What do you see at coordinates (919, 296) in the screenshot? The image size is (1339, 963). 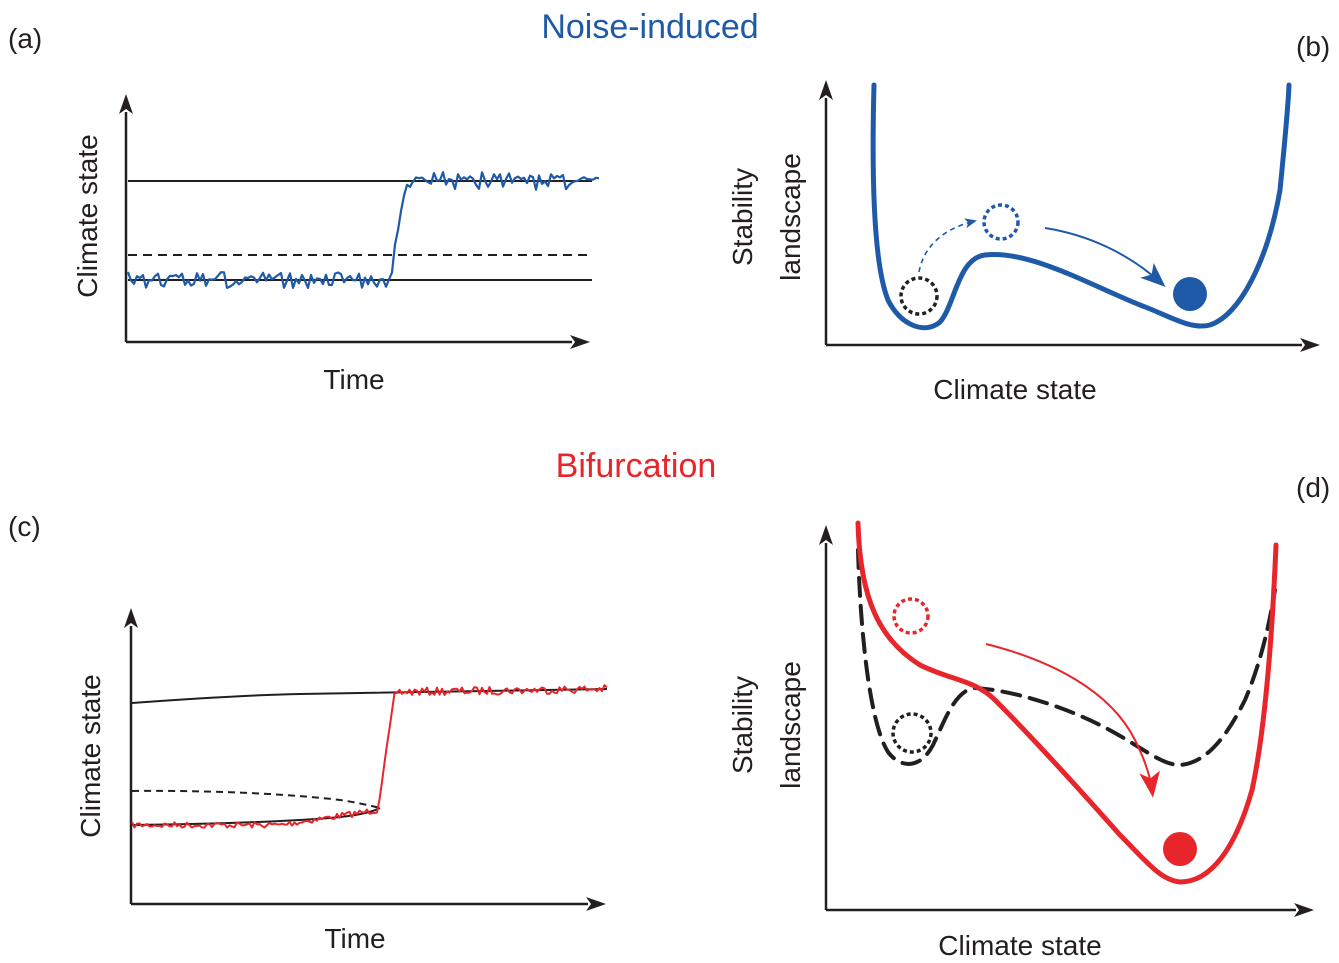 I see `panel-b-initial-state-circle` at bounding box center [919, 296].